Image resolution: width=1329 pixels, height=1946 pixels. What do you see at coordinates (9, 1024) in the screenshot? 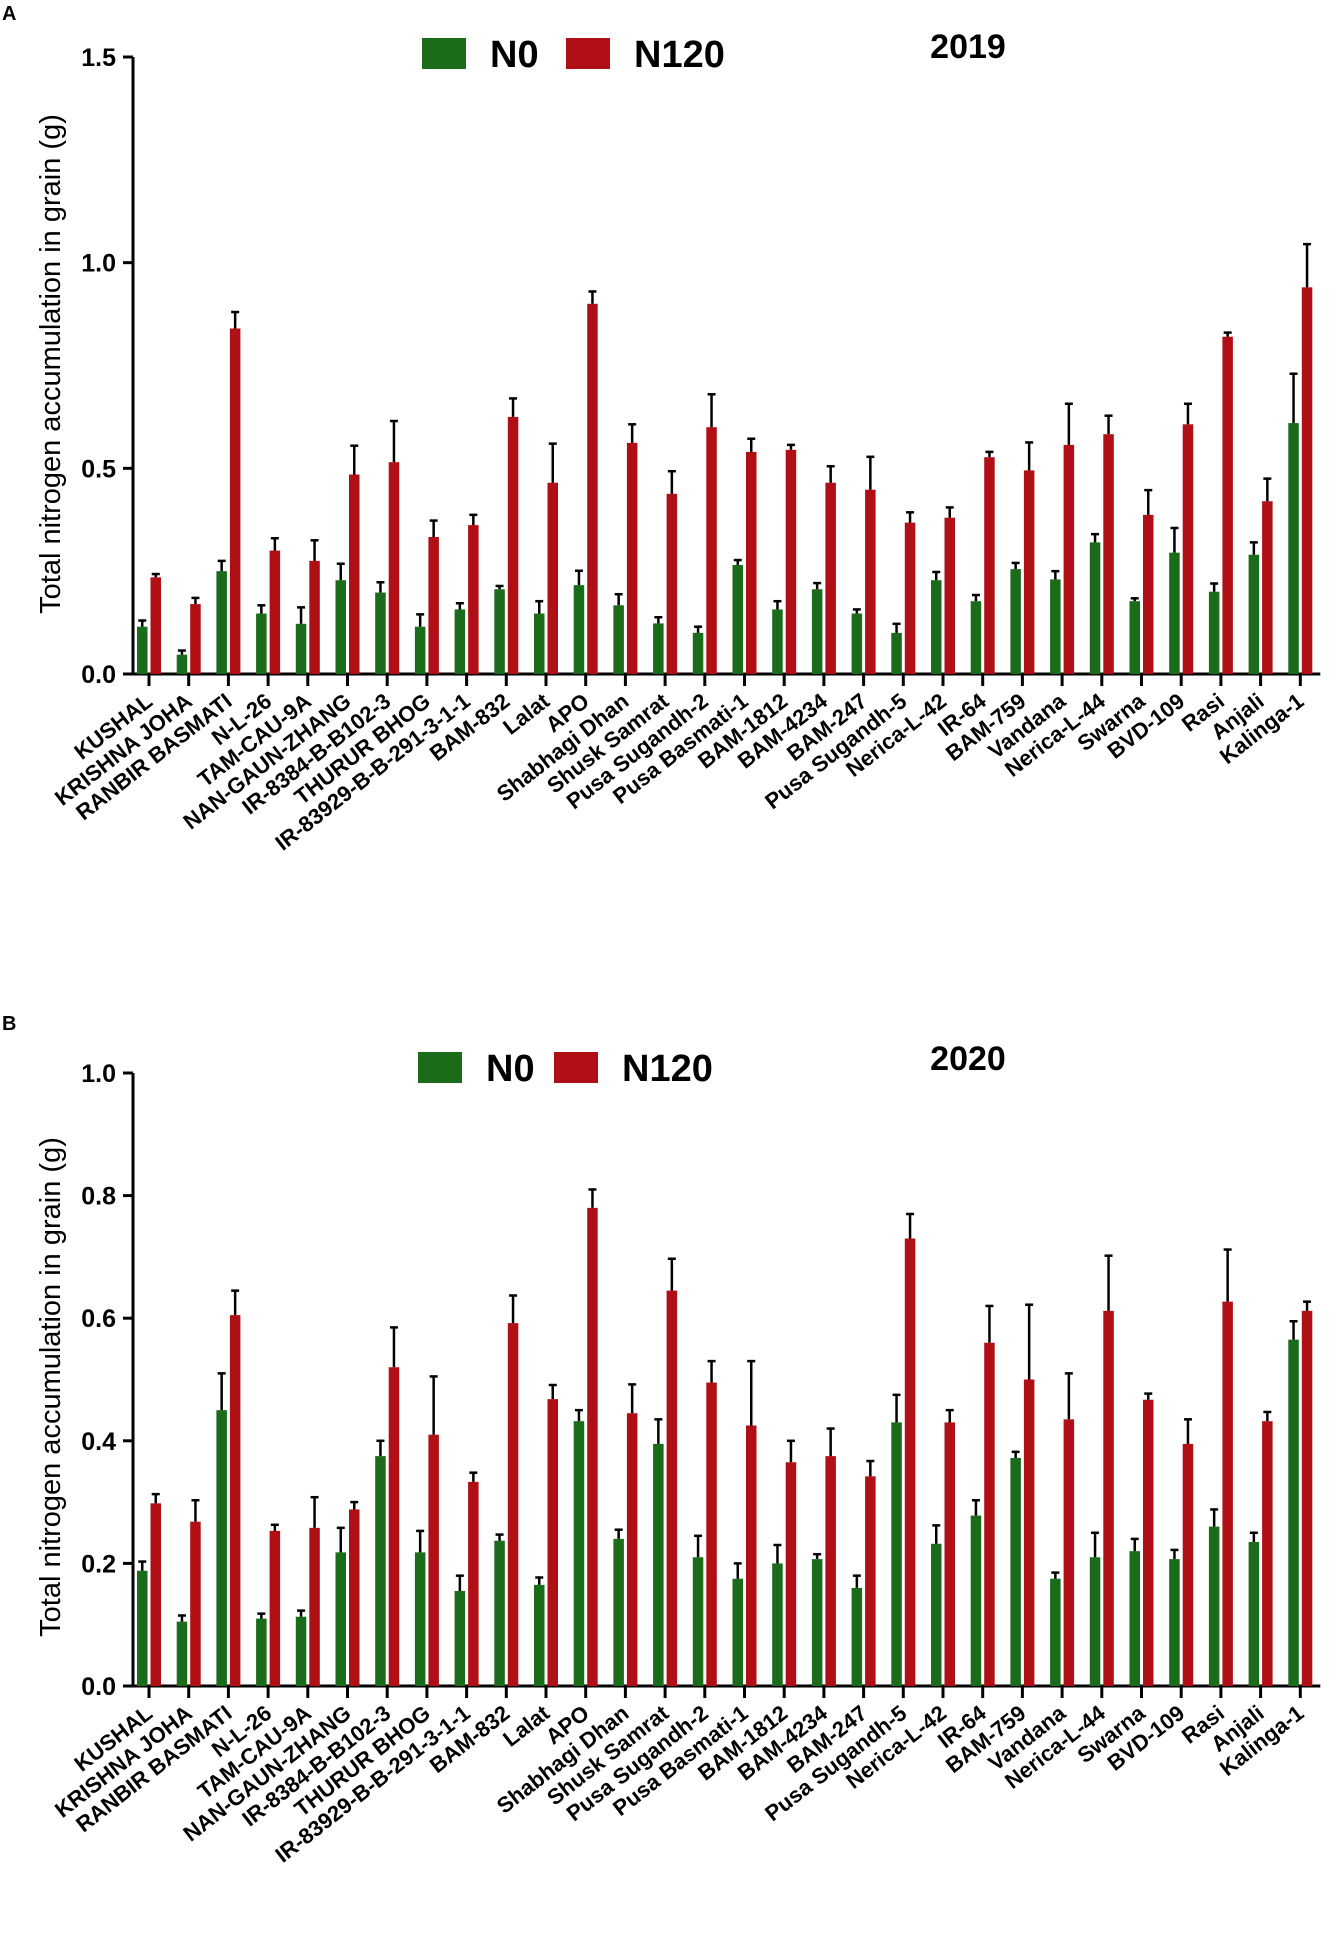
I see `panel-label-b: B` at bounding box center [9, 1024].